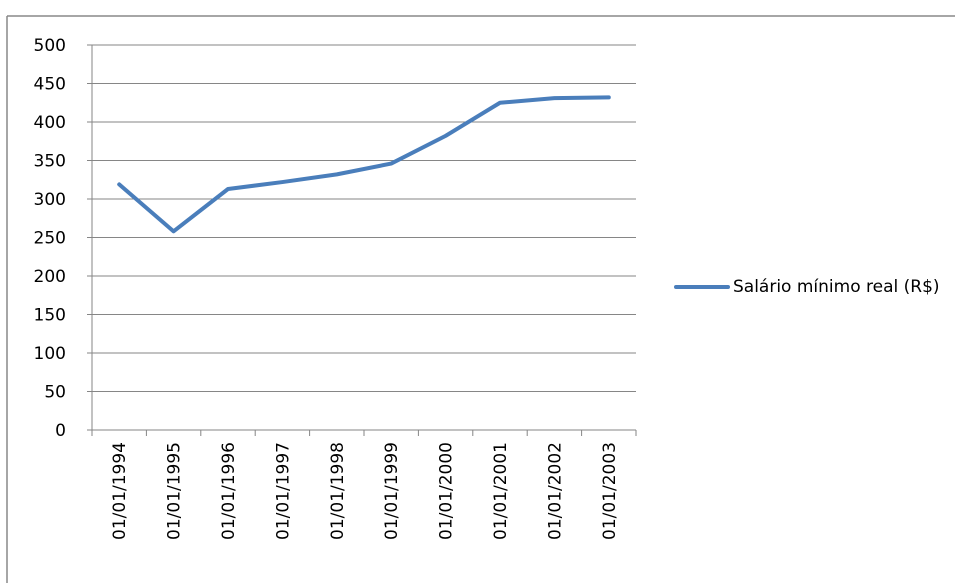  I want to click on x-tick-label: 01/01/1998, so click(338, 491).